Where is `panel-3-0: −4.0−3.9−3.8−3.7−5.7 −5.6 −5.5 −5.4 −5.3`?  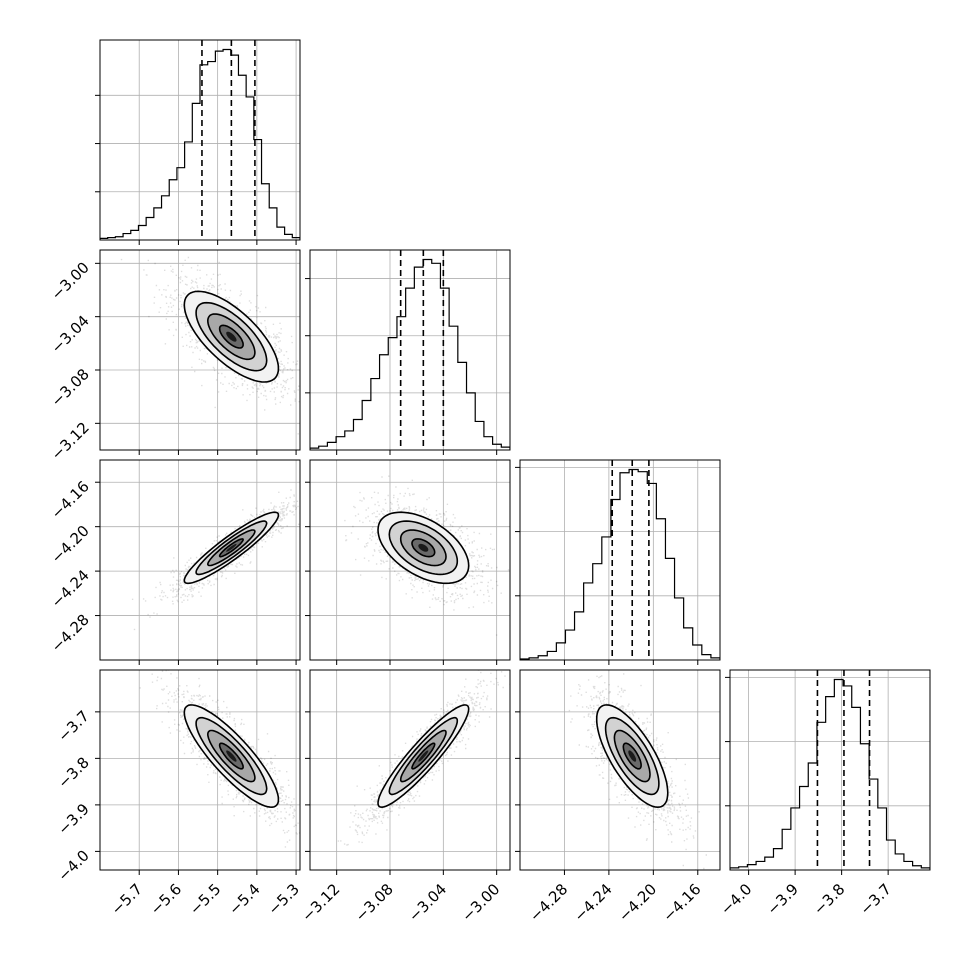 panel-3-0: −4.0−3.9−3.8−3.7−5.7 −5.6 −5.5 −5.4 −5.3 is located at coordinates (178, 794).